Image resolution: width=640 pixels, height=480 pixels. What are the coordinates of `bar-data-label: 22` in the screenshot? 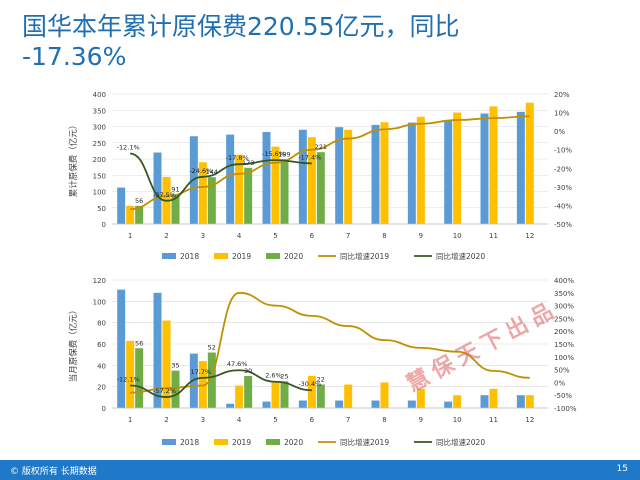 It's located at (321, 380).